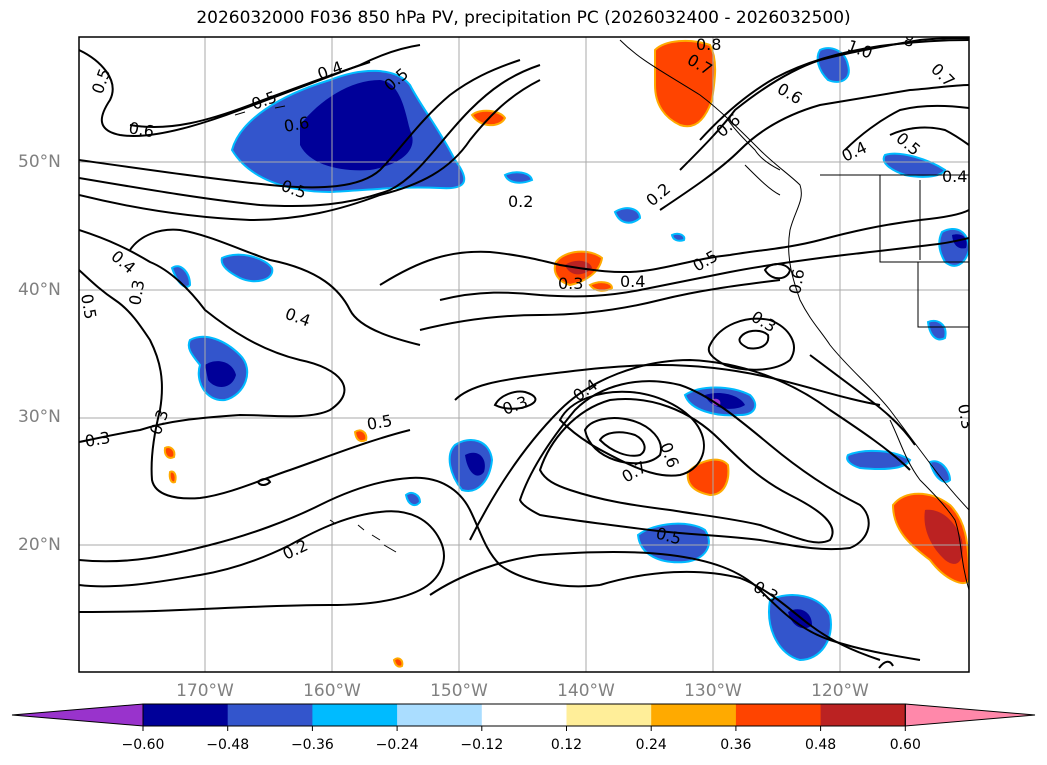 The height and width of the screenshot is (765, 1047). Describe the element at coordinates (905, 745) in the screenshot. I see `colorbar-tick-label: 0.60` at that location.